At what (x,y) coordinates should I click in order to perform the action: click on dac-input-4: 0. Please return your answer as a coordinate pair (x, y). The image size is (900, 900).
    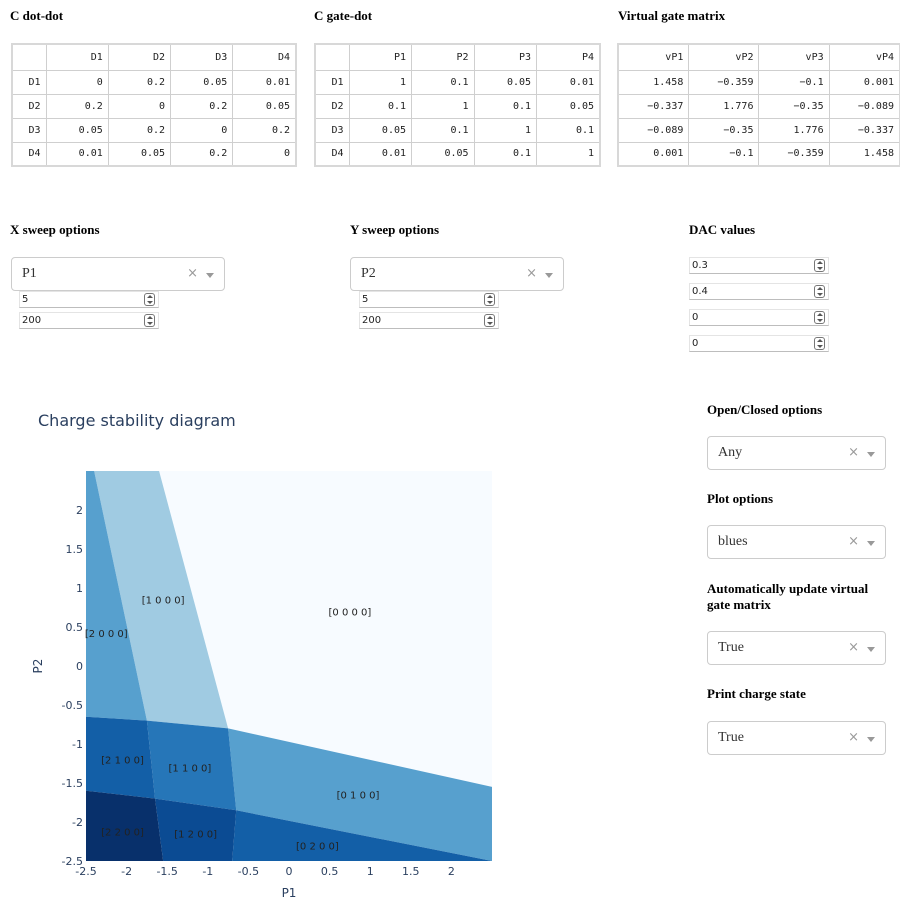
    Looking at the image, I should click on (759, 343).